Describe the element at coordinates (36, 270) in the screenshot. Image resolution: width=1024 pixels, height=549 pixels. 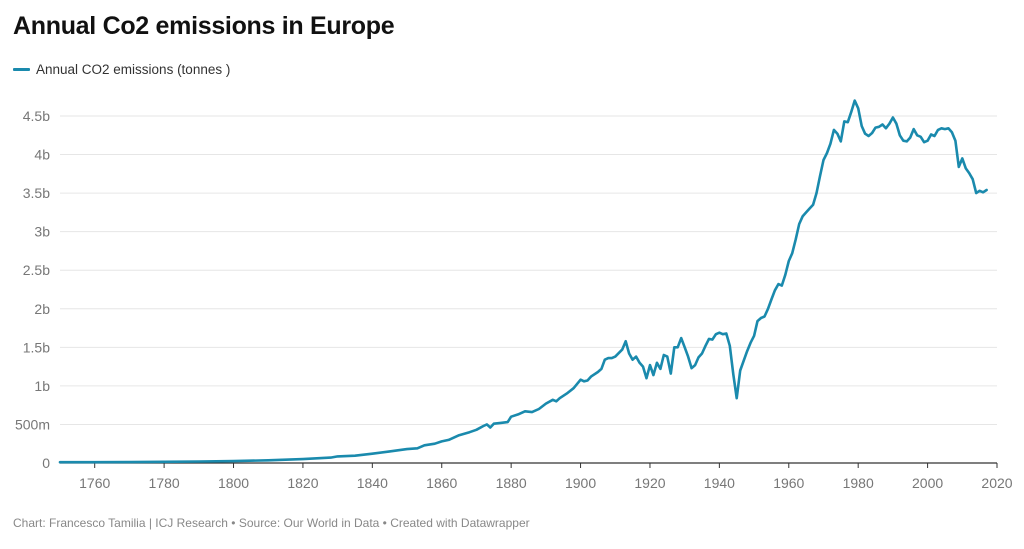
I see `y-tick-label: 2.5b` at that location.